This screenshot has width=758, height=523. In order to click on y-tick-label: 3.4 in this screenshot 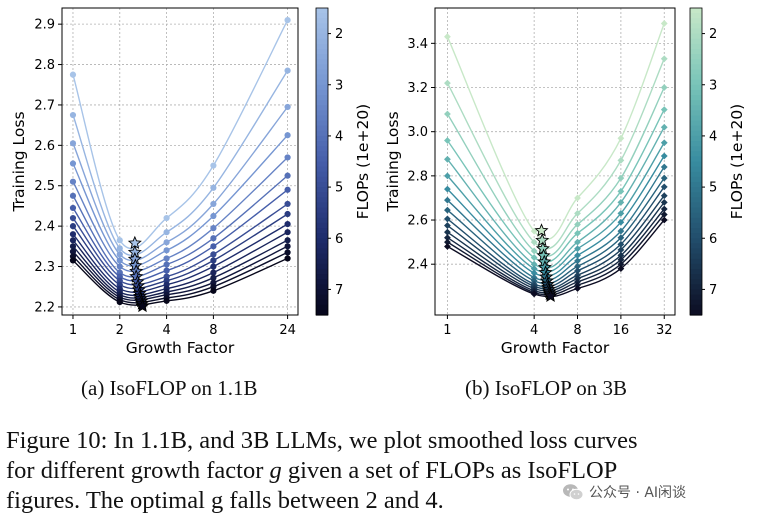, I will do `click(417, 44)`.